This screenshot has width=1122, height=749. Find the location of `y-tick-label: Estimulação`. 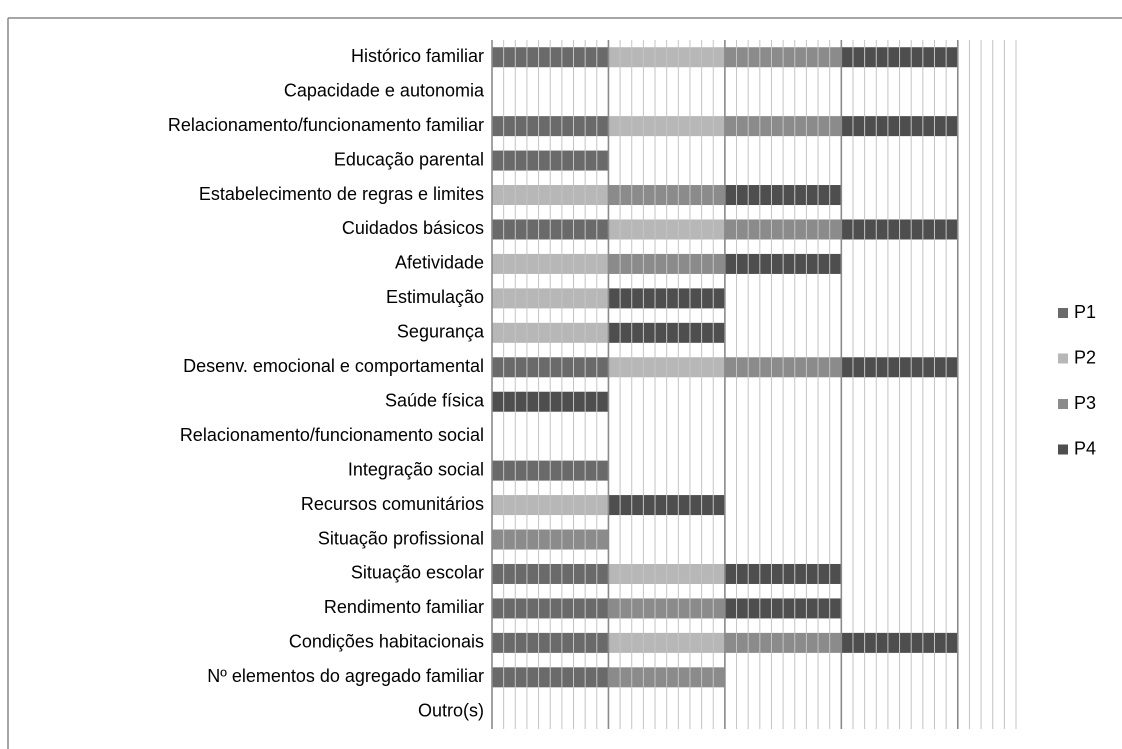

y-tick-label: Estimulação is located at coordinates (435, 297).